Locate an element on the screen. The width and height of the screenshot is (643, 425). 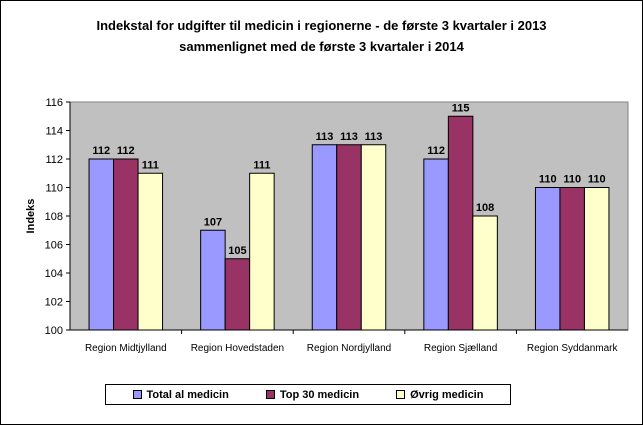
legend-item-oevrig: Øvrig medicin is located at coordinates (439, 395).